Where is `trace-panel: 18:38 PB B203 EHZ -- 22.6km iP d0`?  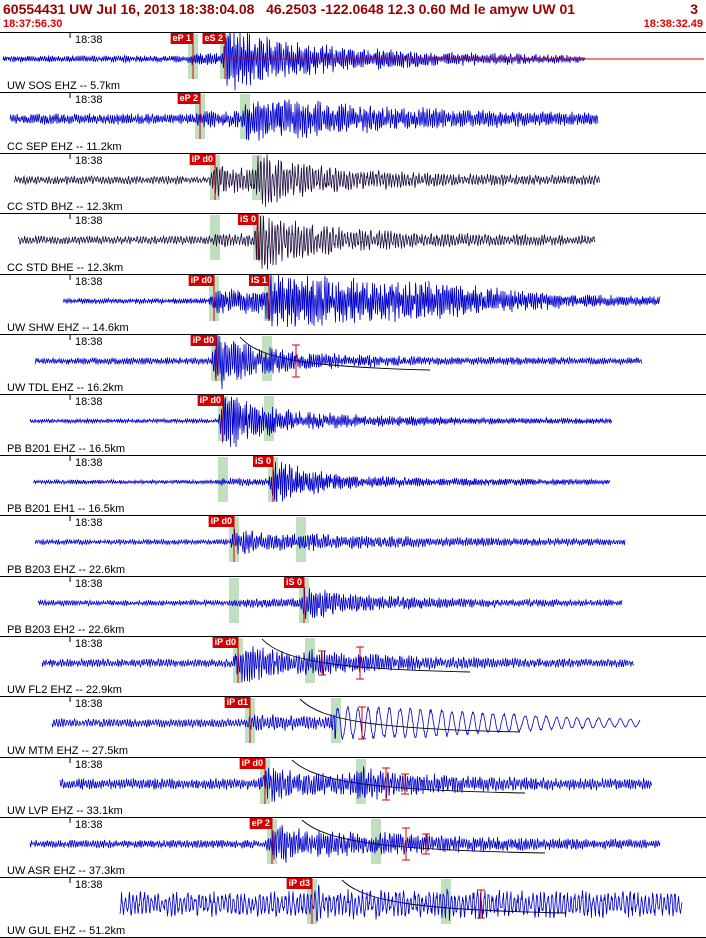 trace-panel: 18:38 PB B203 EHZ -- 22.6km iP d0 is located at coordinates (353, 545).